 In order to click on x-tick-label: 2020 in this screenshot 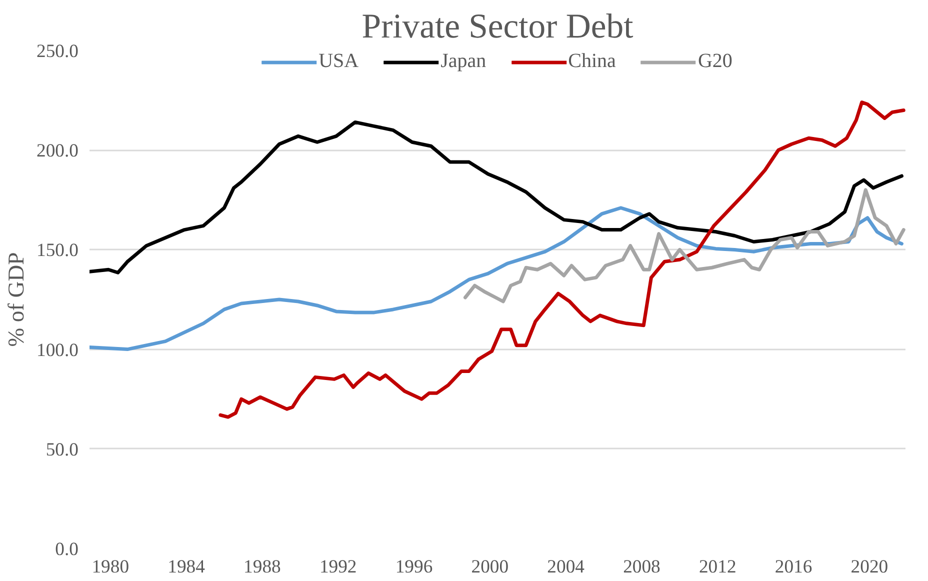, I will do `click(869, 567)`.